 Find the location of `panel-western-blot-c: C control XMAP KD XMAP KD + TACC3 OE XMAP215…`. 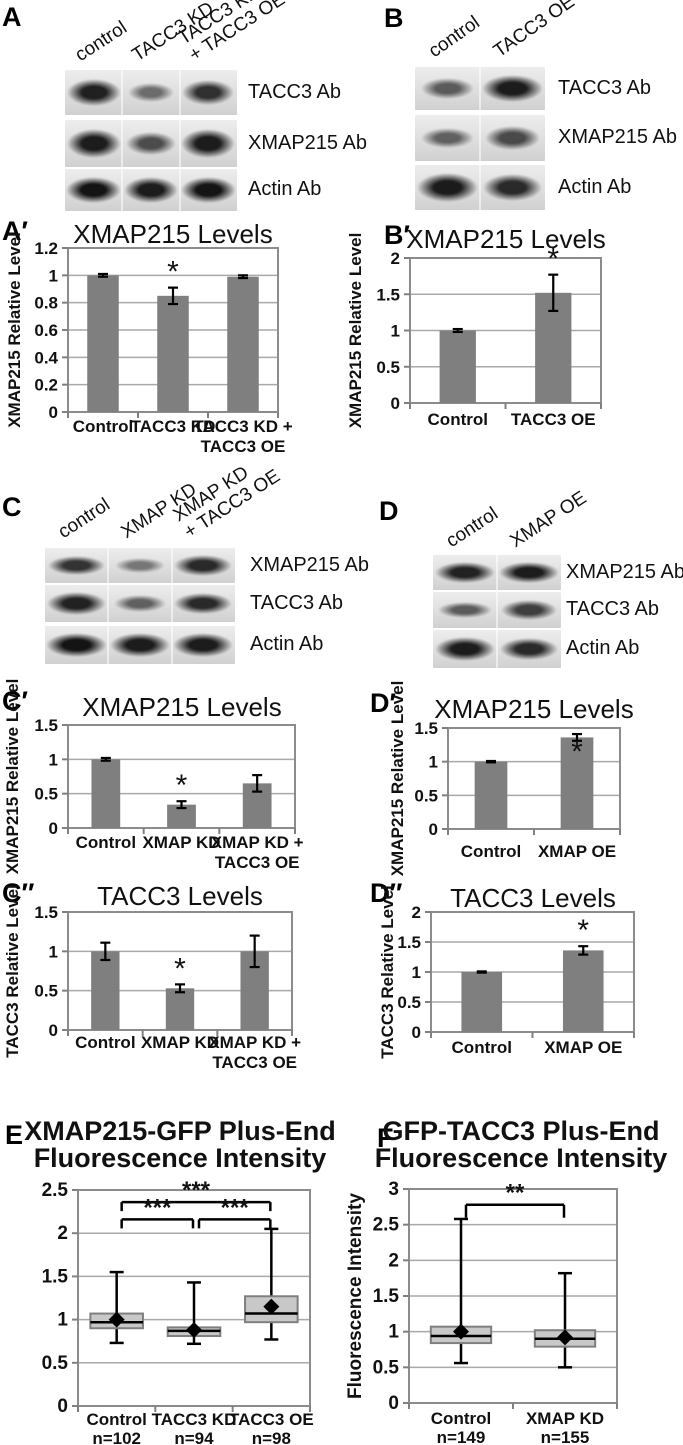

panel-western-blot-c: C control XMAP KD XMAP KD + TACC3 OE XMAP215… is located at coordinates (184, 577).